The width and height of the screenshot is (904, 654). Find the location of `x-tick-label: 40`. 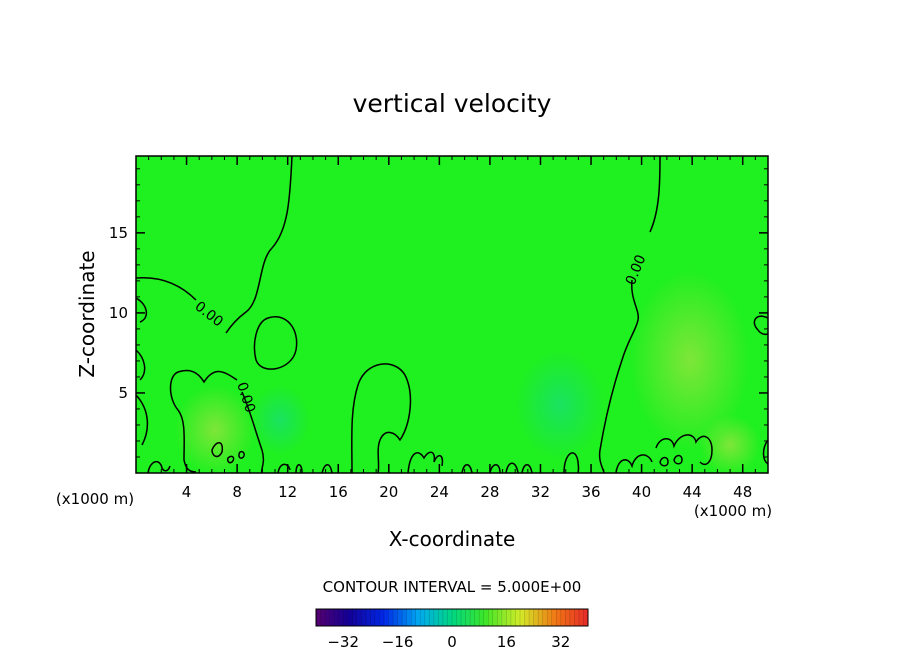

x-tick-label: 40 is located at coordinates (641, 492).